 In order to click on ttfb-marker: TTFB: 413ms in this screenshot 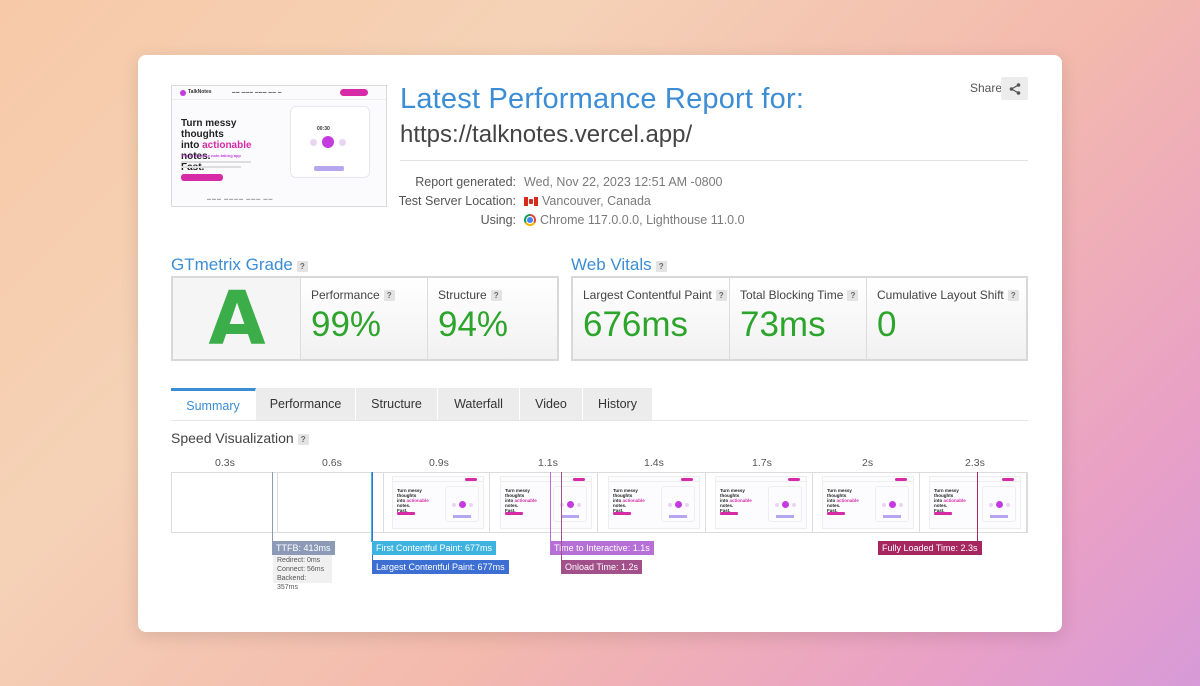, I will do `click(303, 548)`.